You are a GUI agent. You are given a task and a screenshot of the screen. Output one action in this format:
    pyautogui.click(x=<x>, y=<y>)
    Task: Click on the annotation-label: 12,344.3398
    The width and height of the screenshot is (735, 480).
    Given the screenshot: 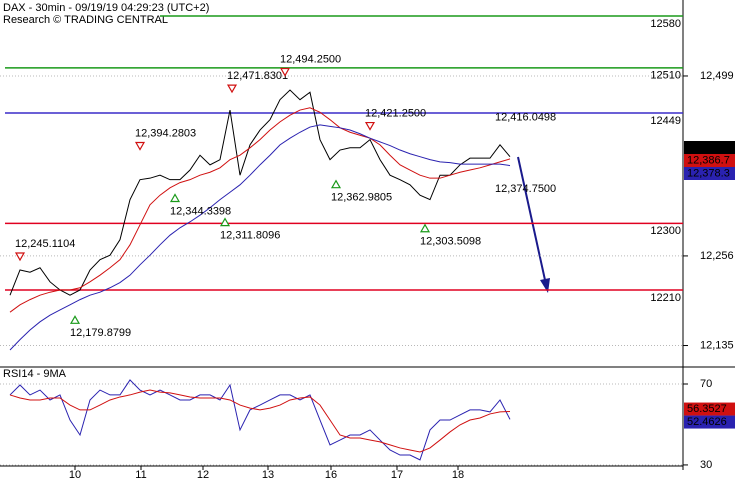 What is the action you would take?
    pyautogui.click(x=200, y=211)
    